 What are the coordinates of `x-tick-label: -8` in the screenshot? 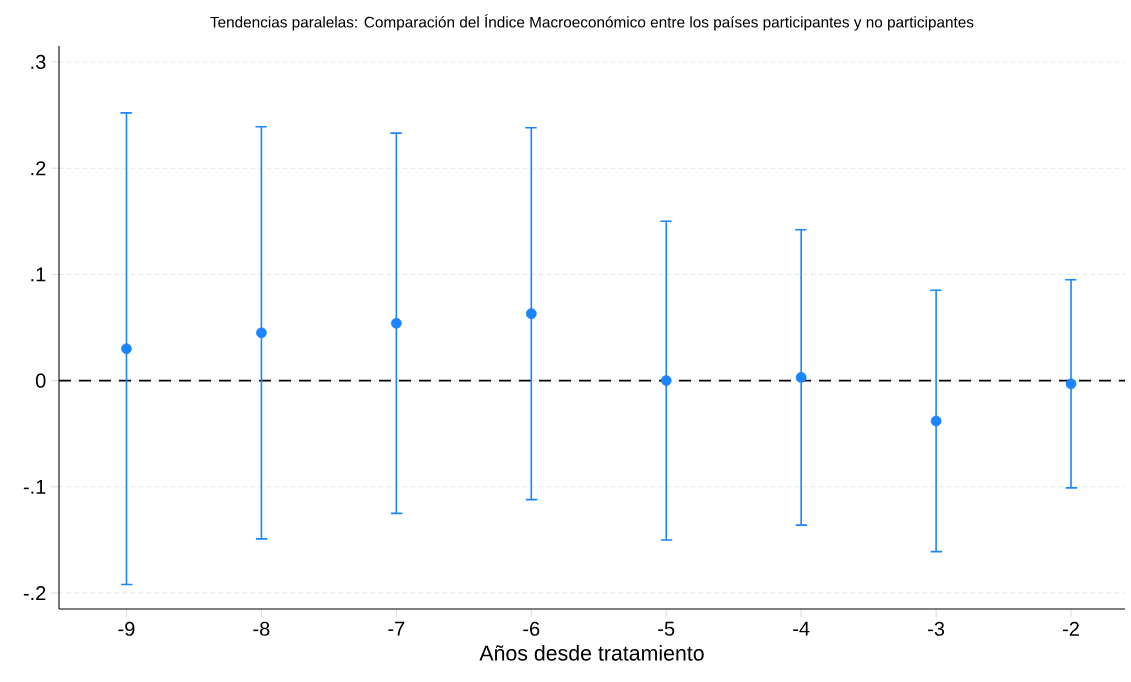 It's located at (261, 628).